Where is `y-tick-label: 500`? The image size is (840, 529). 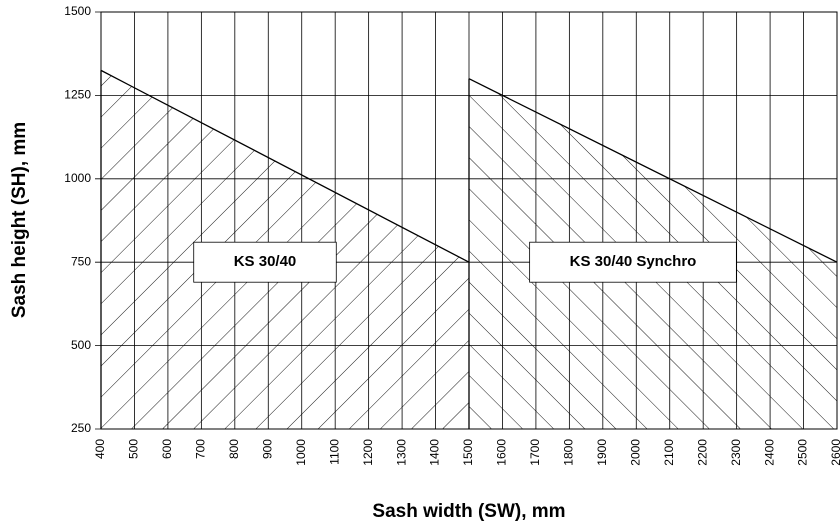
y-tick-label: 500 is located at coordinates (81, 345).